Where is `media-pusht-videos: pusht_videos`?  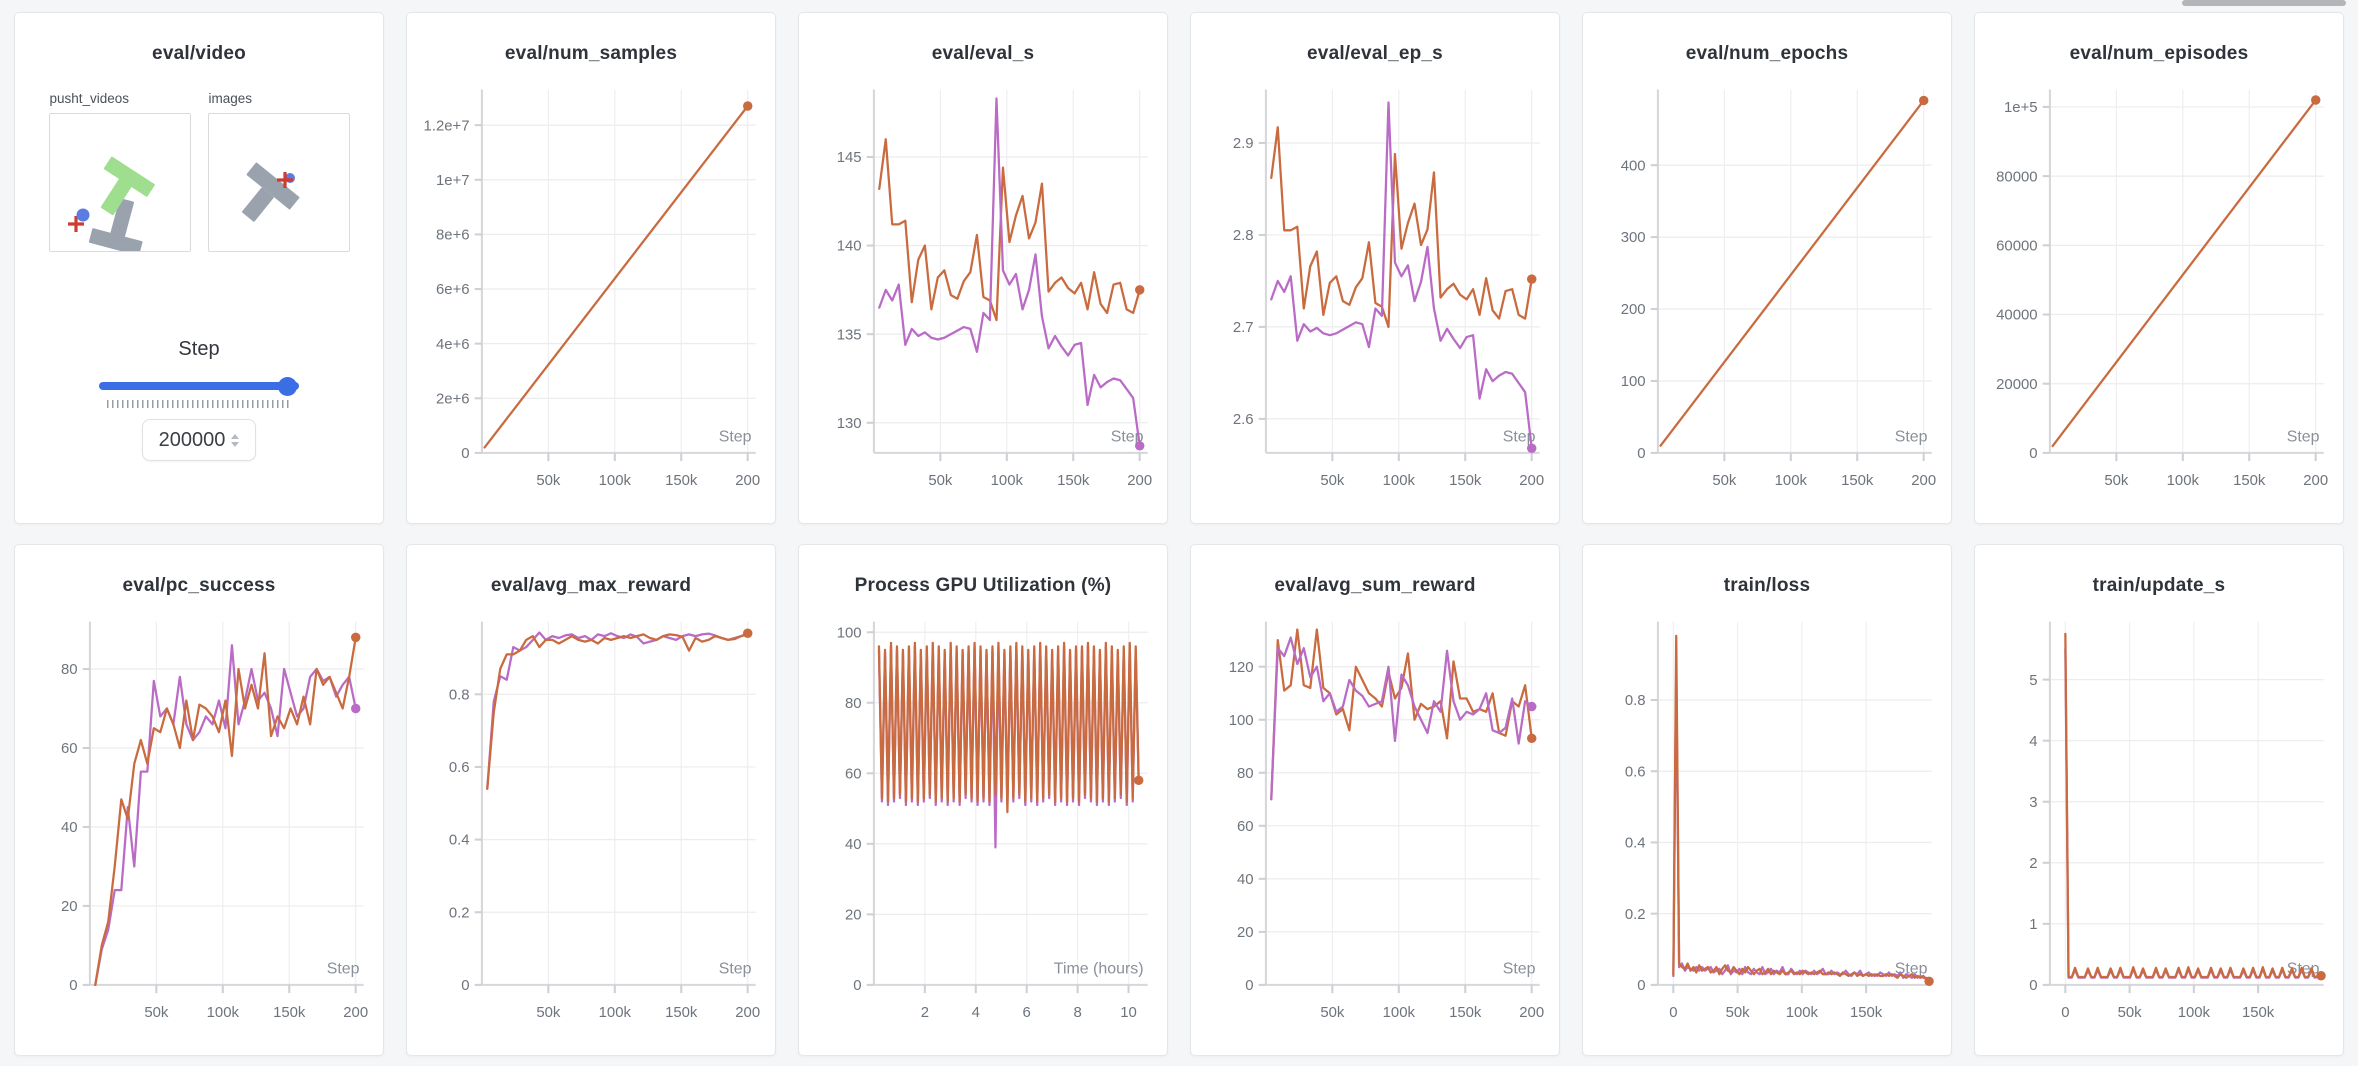 media-pusht-videos: pusht_videos is located at coordinates (119, 173).